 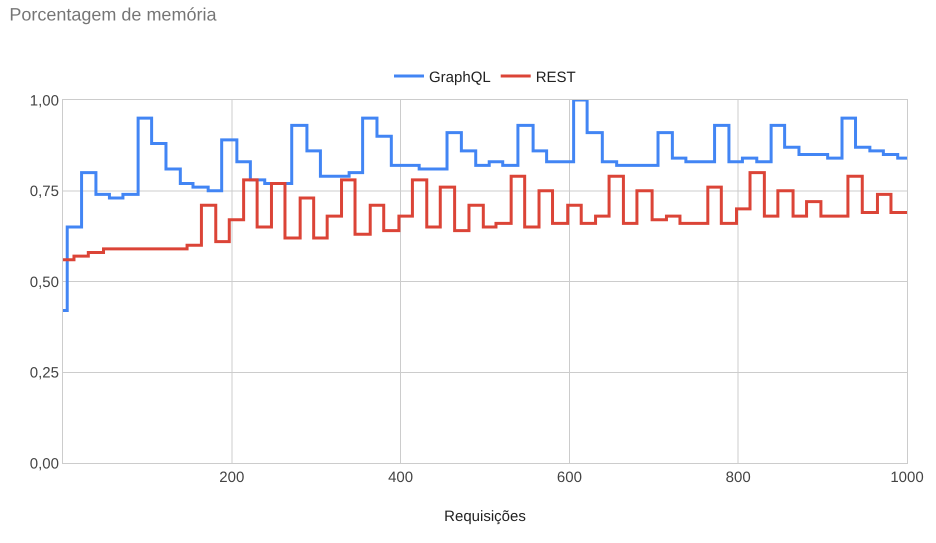 What do you see at coordinates (569, 477) in the screenshot?
I see `x-tick-label: 600` at bounding box center [569, 477].